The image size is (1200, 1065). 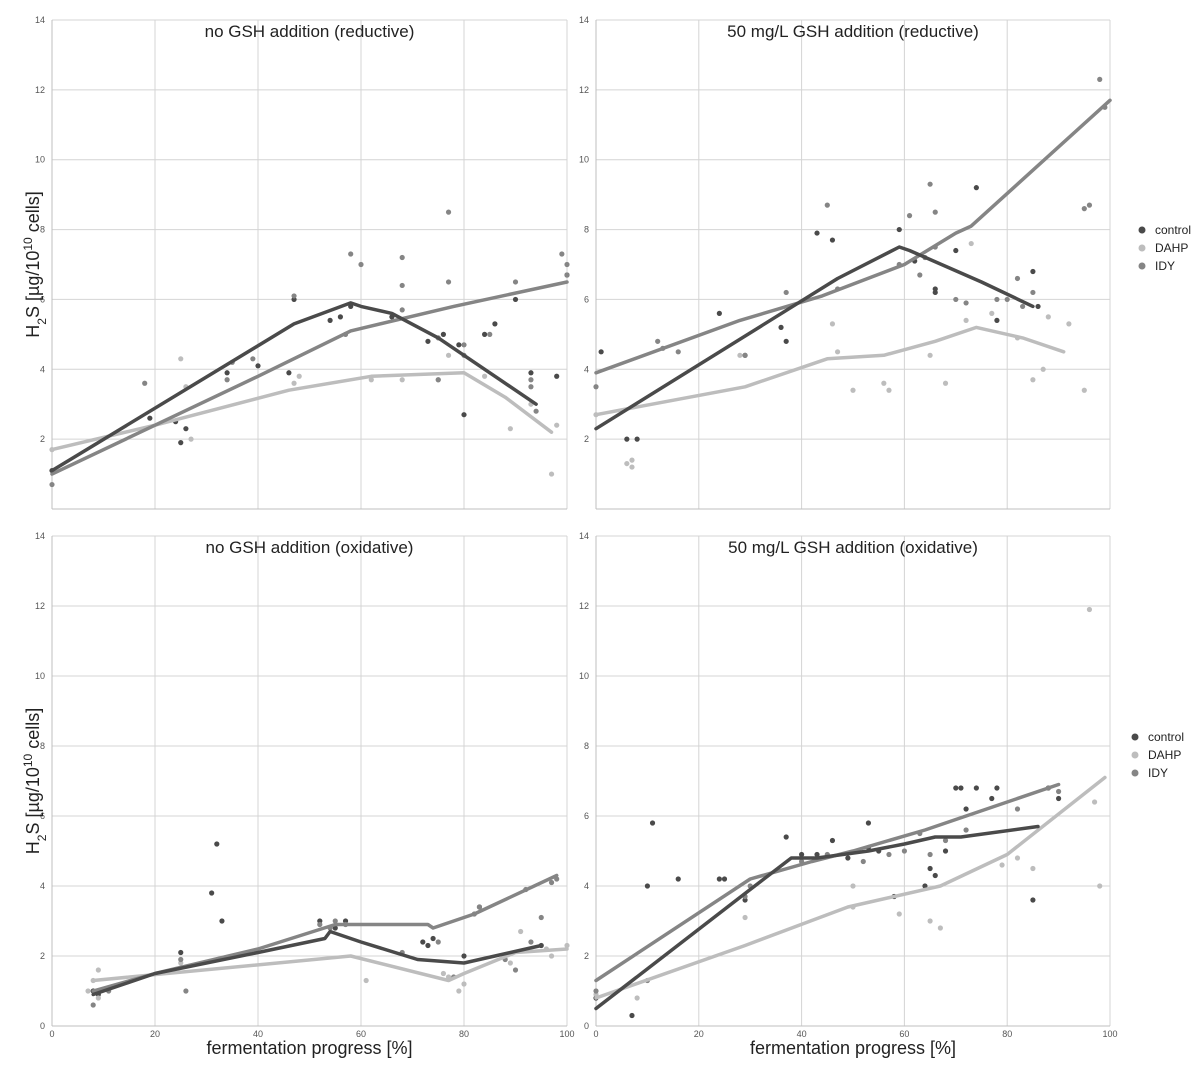 What do you see at coordinates (42, 956) in the screenshot?
I see `y-tick-label: 2` at bounding box center [42, 956].